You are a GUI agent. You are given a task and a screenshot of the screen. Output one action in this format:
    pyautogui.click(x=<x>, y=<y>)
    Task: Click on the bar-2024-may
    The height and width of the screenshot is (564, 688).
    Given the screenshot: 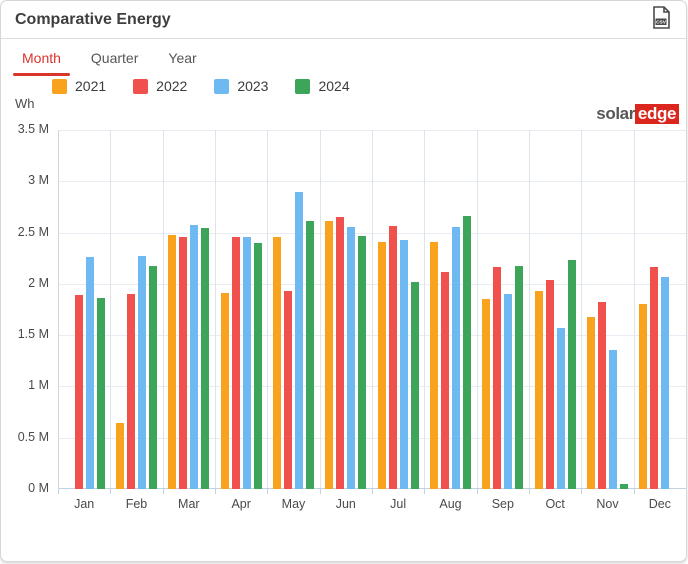 What is the action you would take?
    pyautogui.click(x=309, y=355)
    